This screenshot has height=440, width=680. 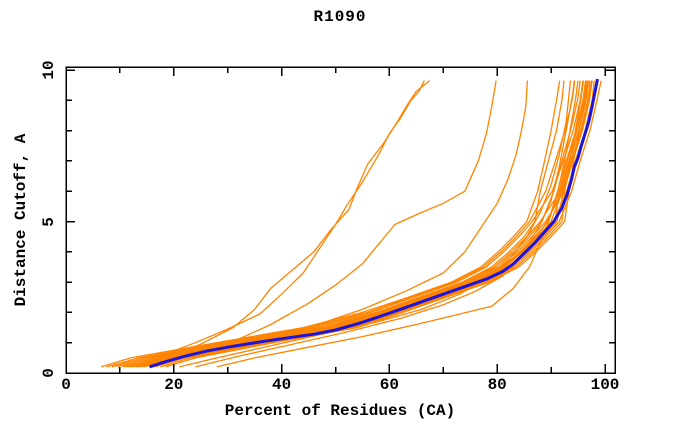 I want to click on x-tick-label-40: 40, so click(x=281, y=385).